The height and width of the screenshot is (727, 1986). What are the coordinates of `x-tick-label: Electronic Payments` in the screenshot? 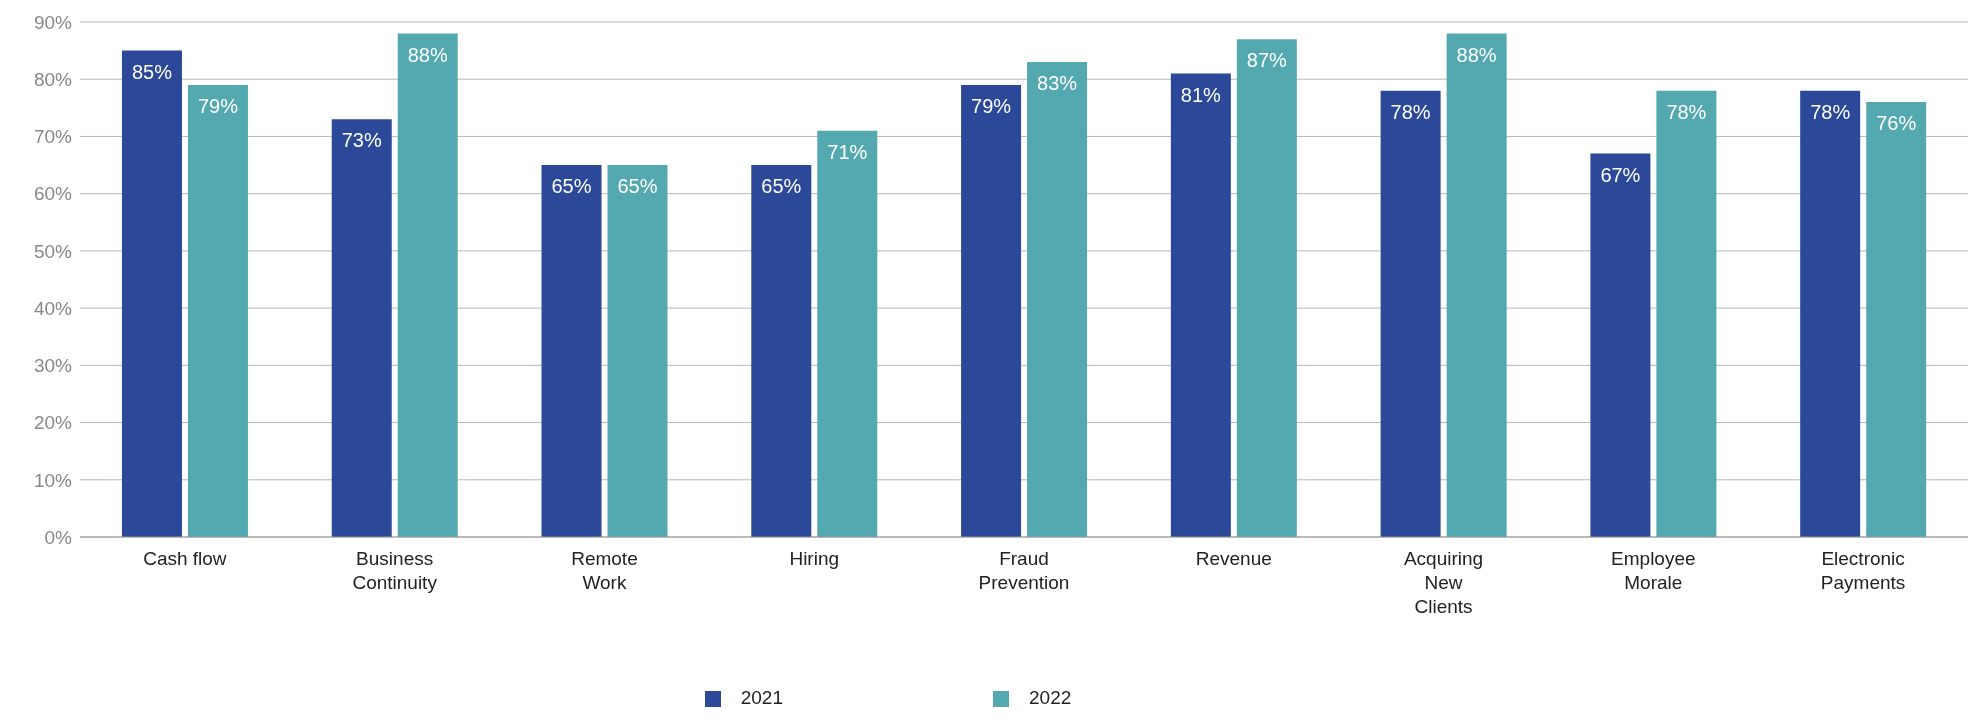 It's located at (1863, 570).